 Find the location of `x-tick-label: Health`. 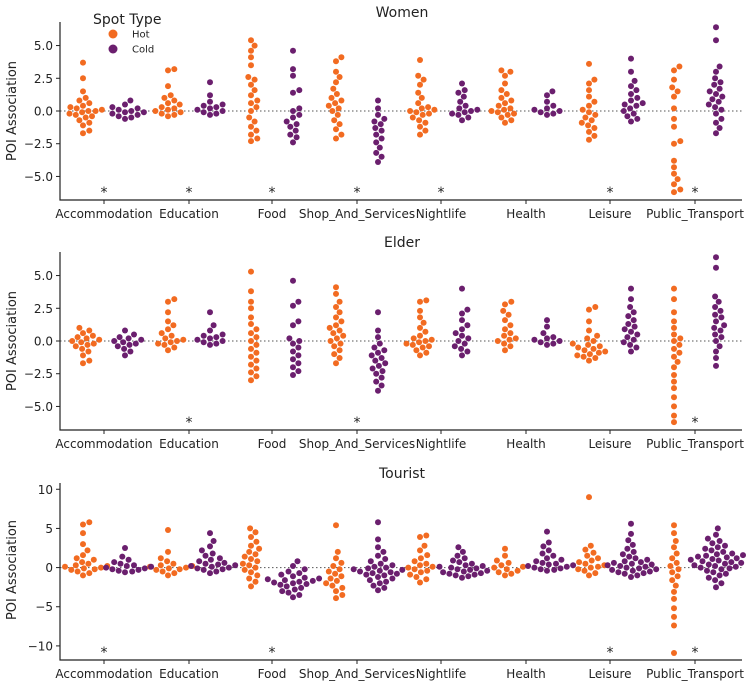

x-tick-label: Health is located at coordinates (525, 674).